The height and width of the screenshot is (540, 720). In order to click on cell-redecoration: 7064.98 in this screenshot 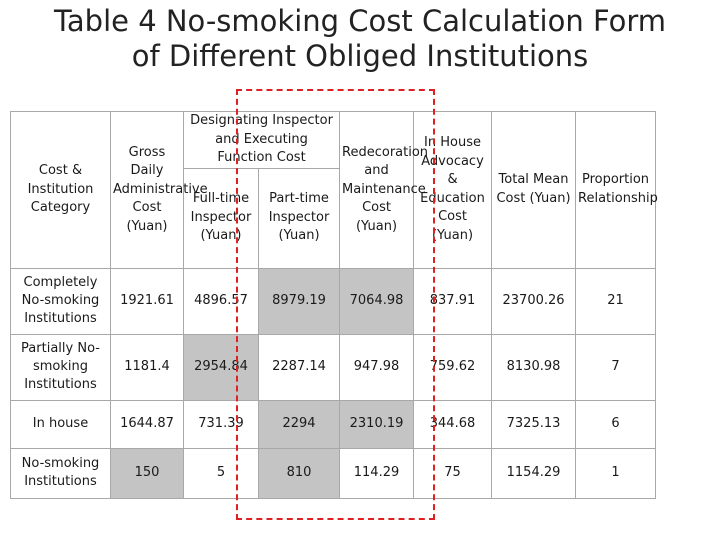, I will do `click(377, 301)`.